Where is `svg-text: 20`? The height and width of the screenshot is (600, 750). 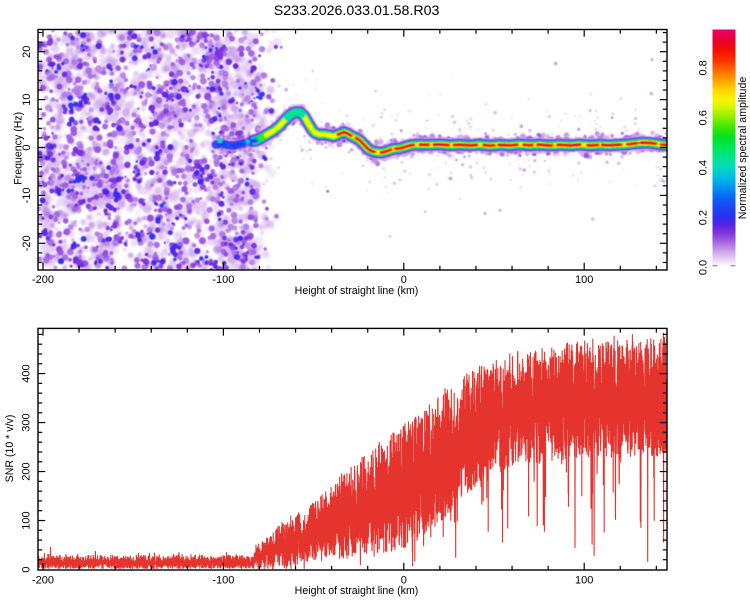 svg-text: 20 is located at coordinates (27, 52).